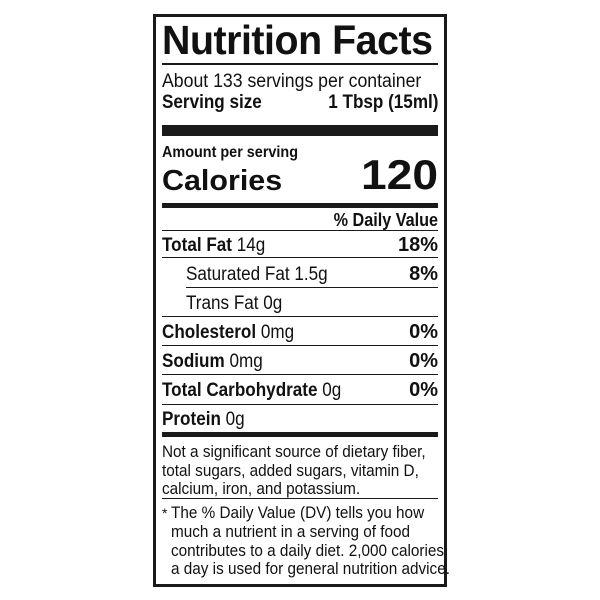  I want to click on nutrient-label: Sodium, so click(193, 361).